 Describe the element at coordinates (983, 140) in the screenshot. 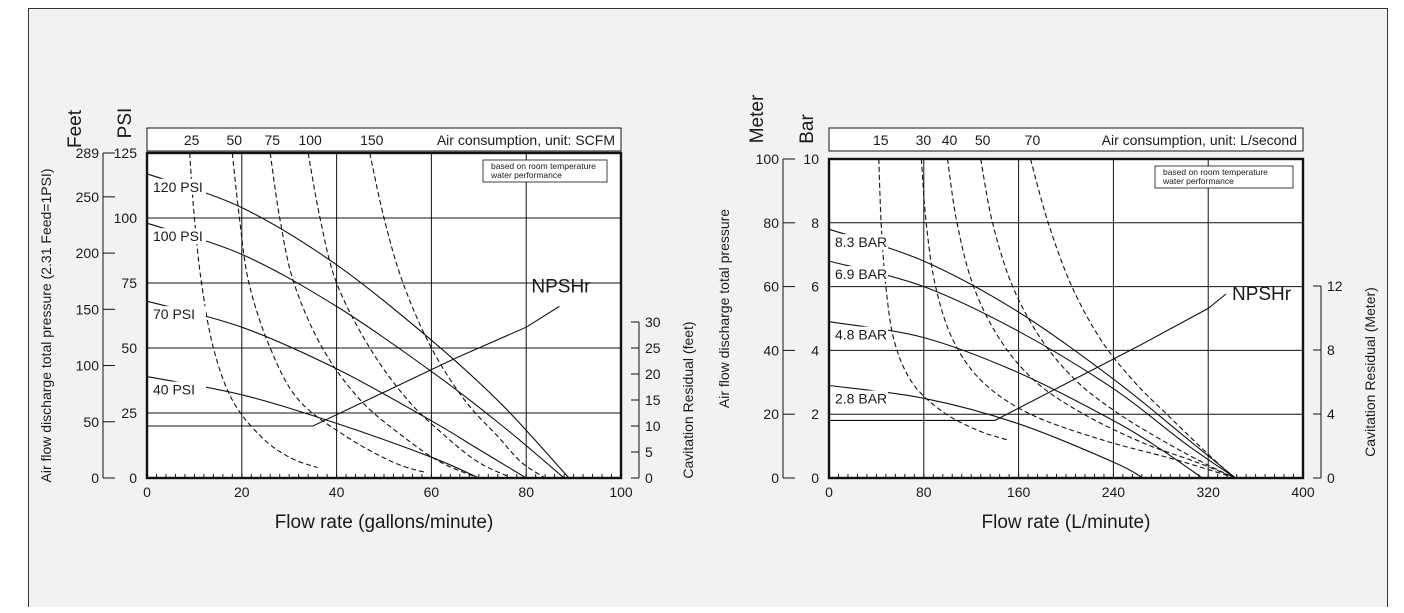

I see `metric-air-label-50: 50` at that location.